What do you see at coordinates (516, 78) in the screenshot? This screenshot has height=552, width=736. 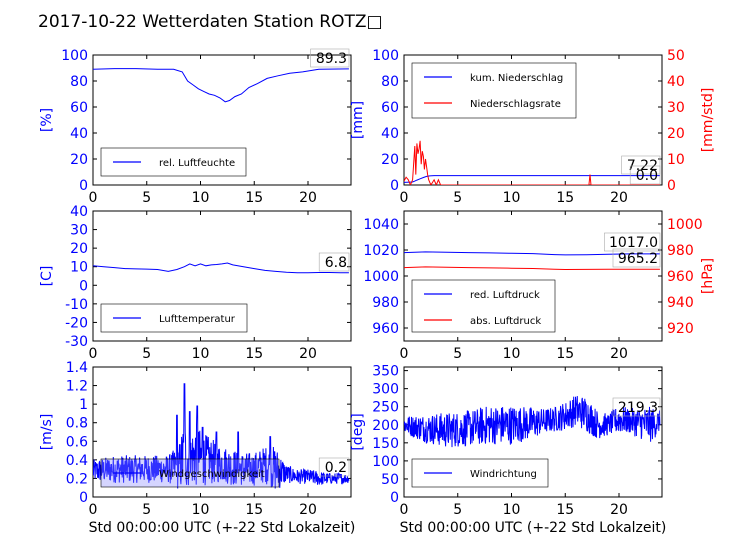 I see `legend-label: kum. Niederschlag` at bounding box center [516, 78].